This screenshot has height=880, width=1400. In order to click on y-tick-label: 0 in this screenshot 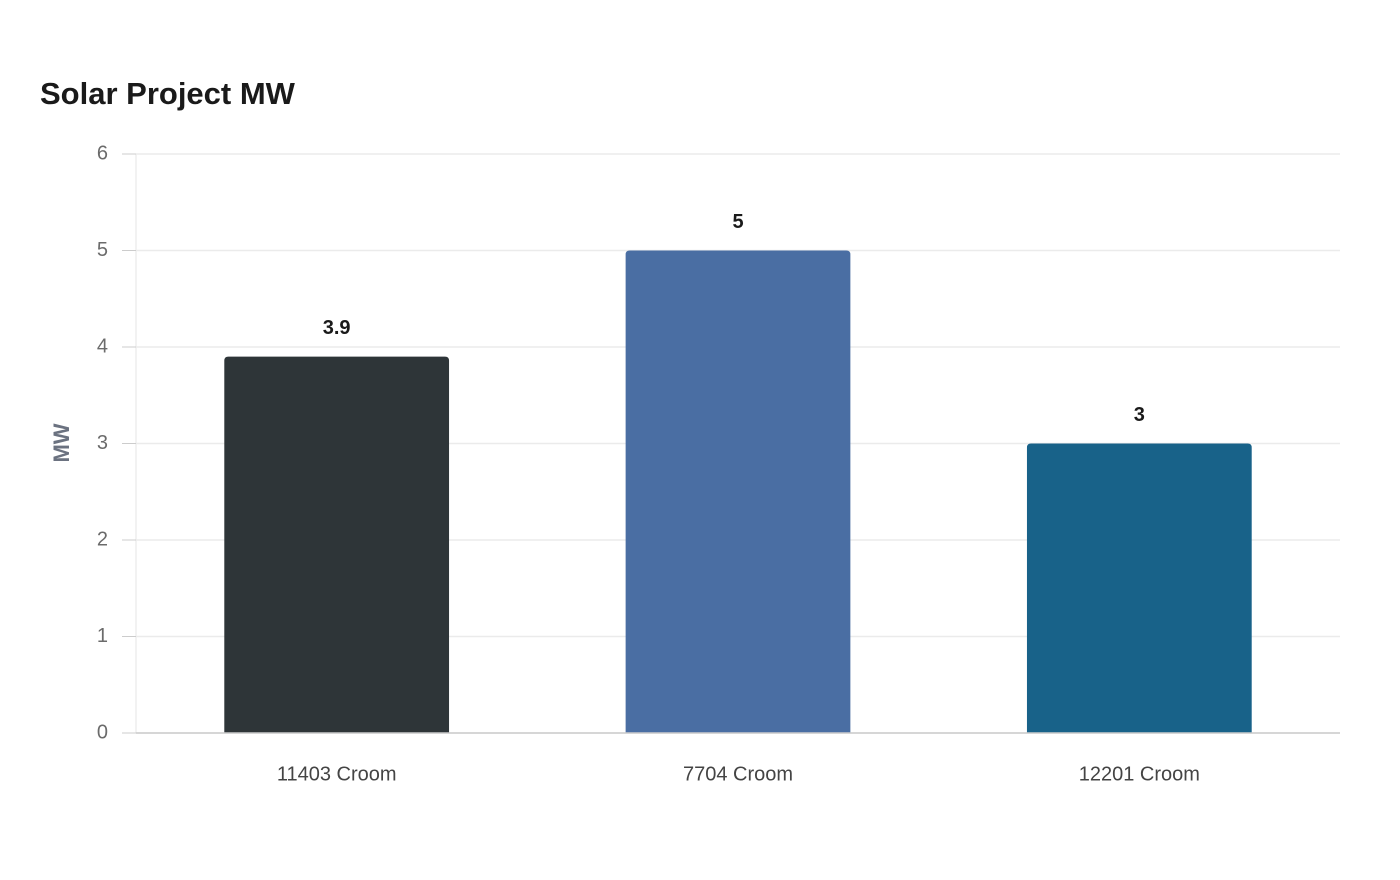, I will do `click(102, 732)`.